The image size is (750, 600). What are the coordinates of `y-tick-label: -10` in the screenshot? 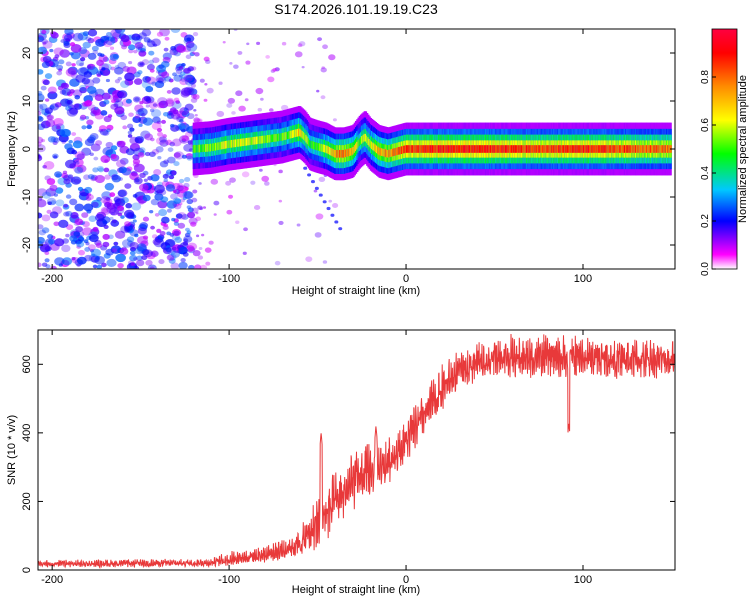 It's located at (27, 197).